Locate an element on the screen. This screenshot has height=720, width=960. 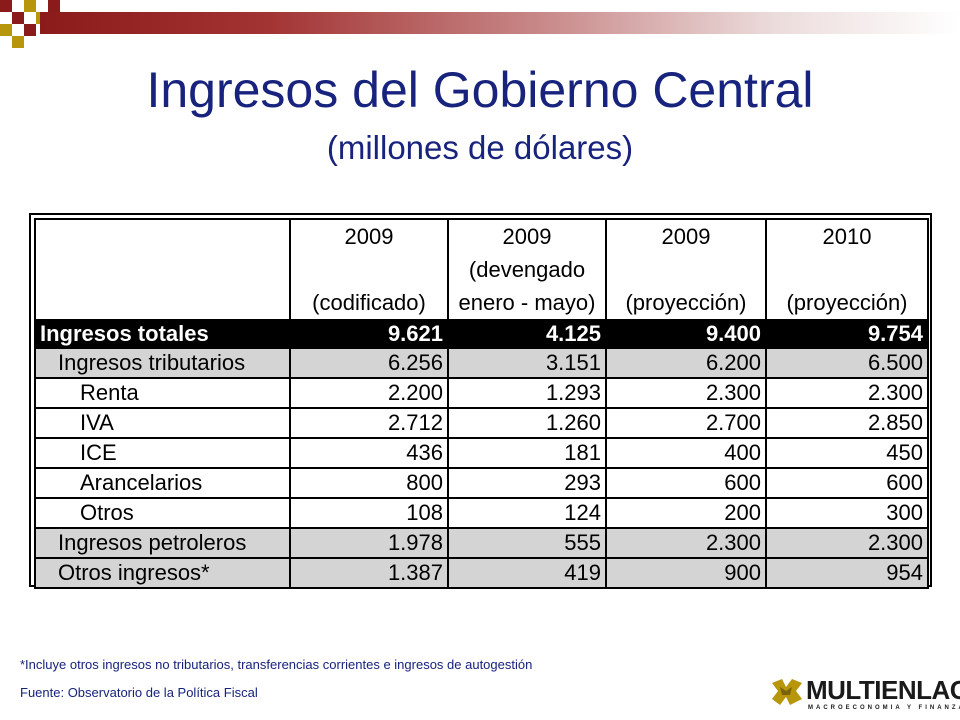
row-label: Ingresos totales is located at coordinates (162, 334).